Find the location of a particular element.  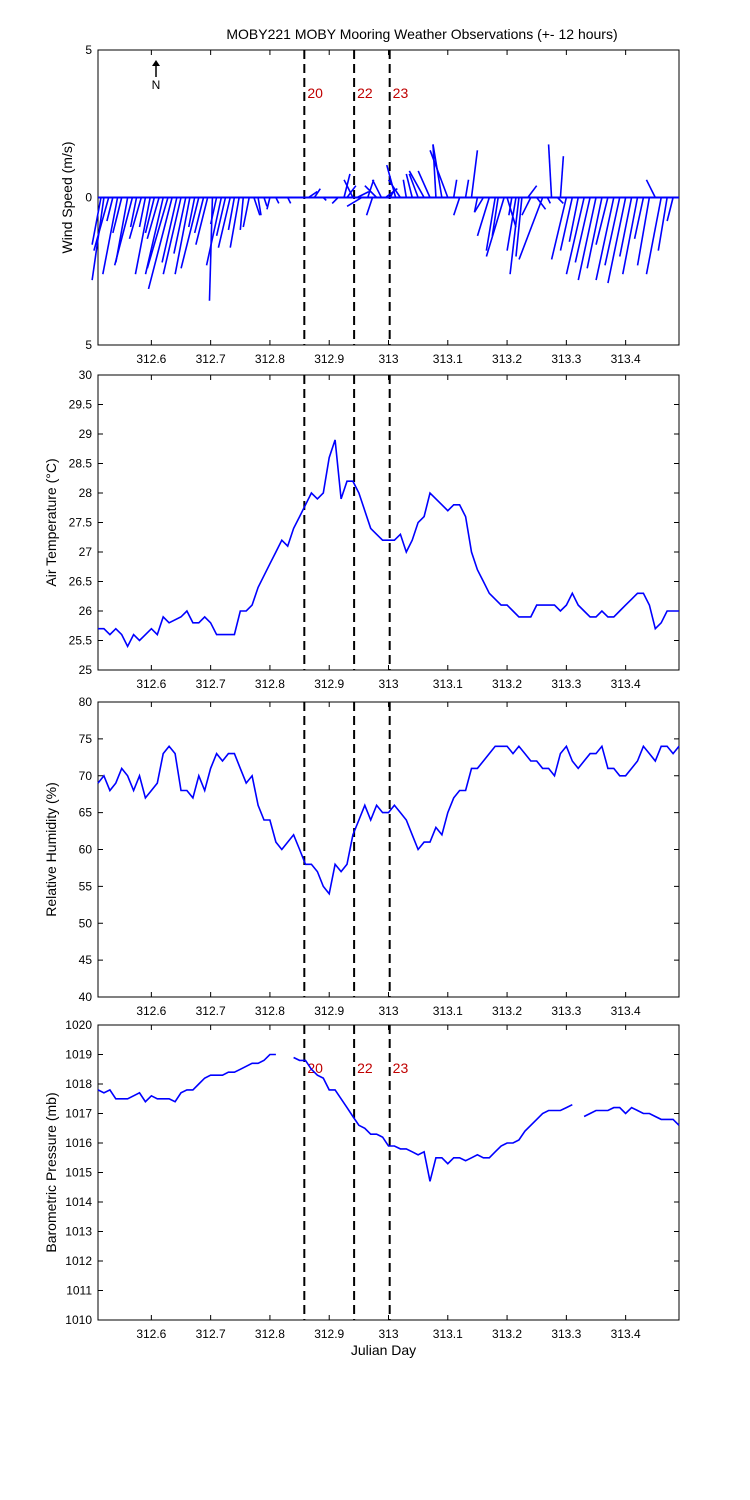

y-tick-label: 30 is located at coordinates (86, 375).